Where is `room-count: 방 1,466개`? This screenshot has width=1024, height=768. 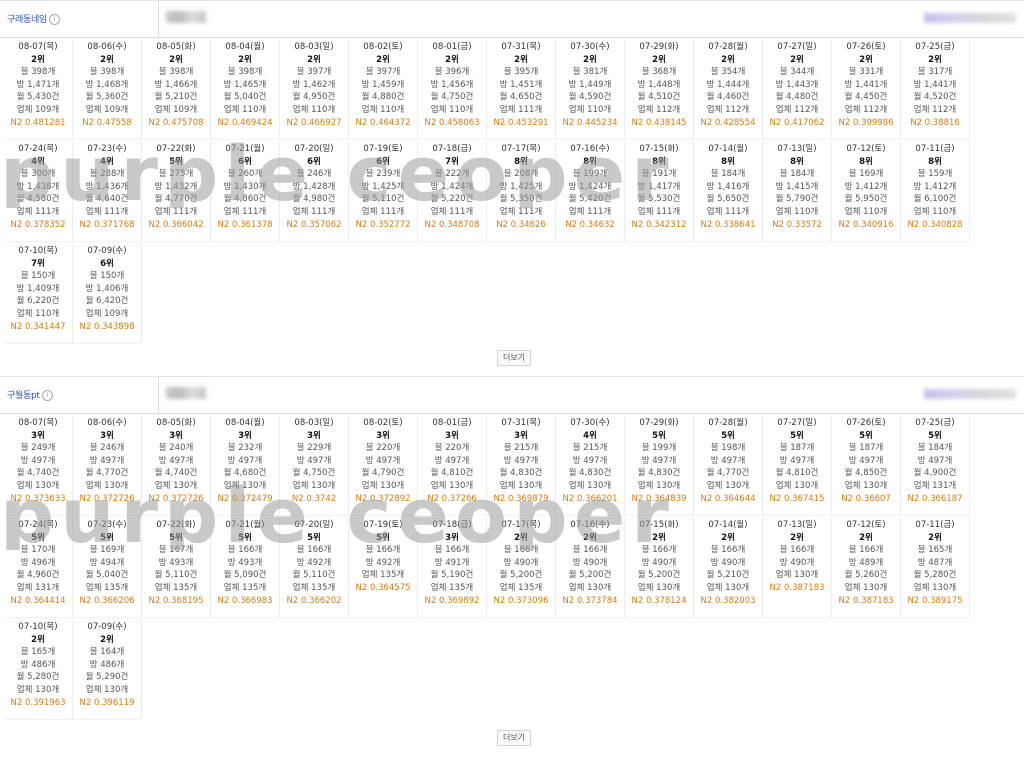 room-count: 방 1,466개 is located at coordinates (176, 84).